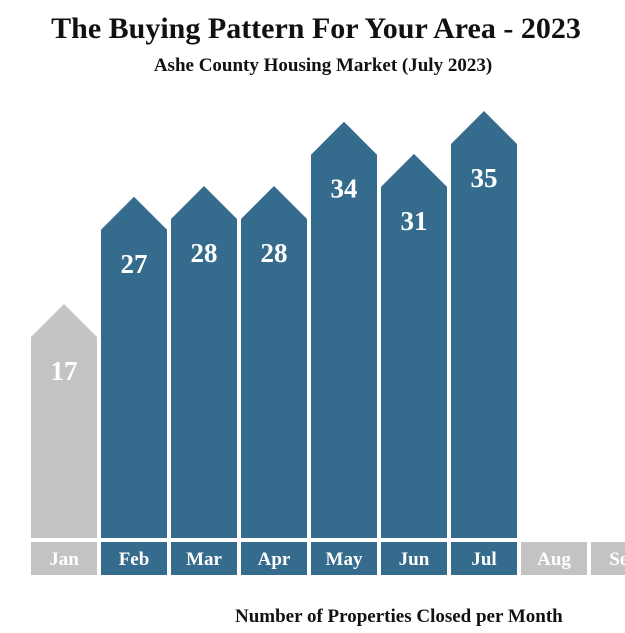  I want to click on category-box-jun, so click(414, 558).